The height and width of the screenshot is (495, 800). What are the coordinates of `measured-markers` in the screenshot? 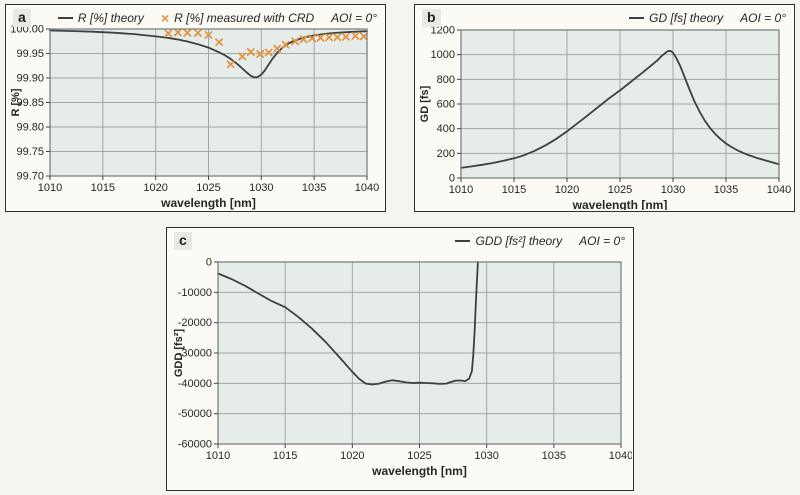 It's located at (266, 48).